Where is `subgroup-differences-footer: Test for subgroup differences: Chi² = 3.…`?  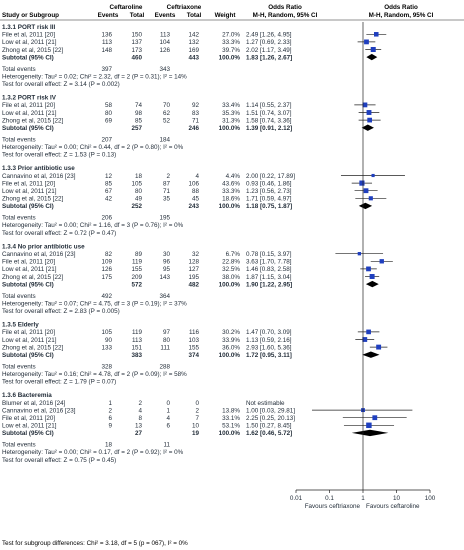 subgroup-differences-footer: Test for subgroup differences: Chi² = 3.… is located at coordinates (95, 543).